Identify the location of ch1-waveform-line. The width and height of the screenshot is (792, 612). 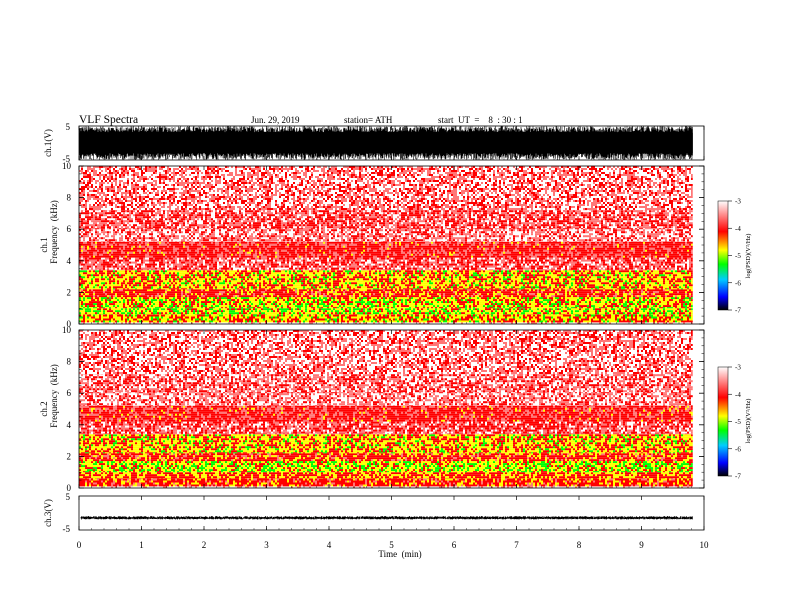
(386, 143).